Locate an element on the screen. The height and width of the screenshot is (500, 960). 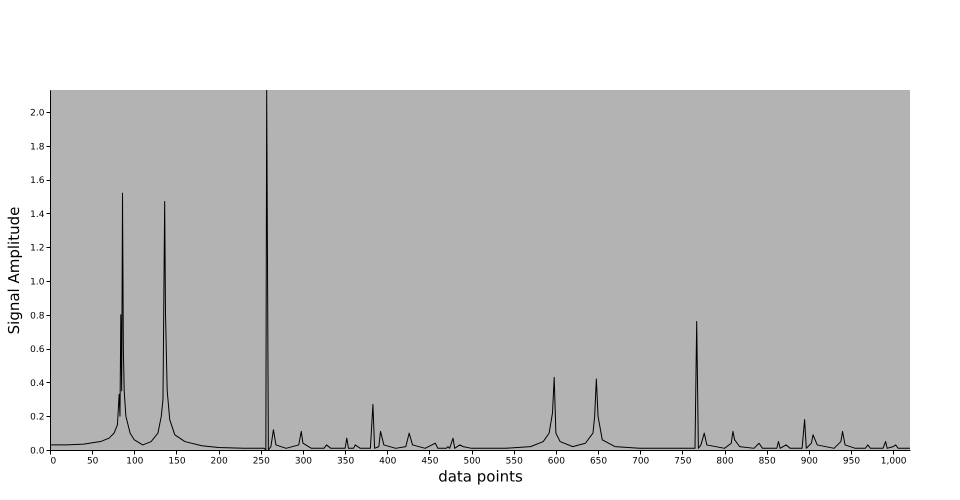
y-tick-label: 0.6 is located at coordinates (37, 350).